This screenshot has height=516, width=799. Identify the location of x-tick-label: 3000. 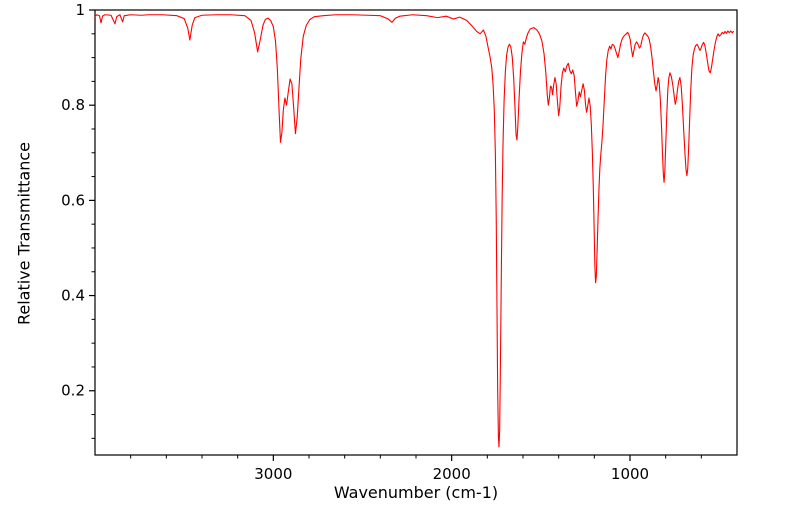
(273, 474).